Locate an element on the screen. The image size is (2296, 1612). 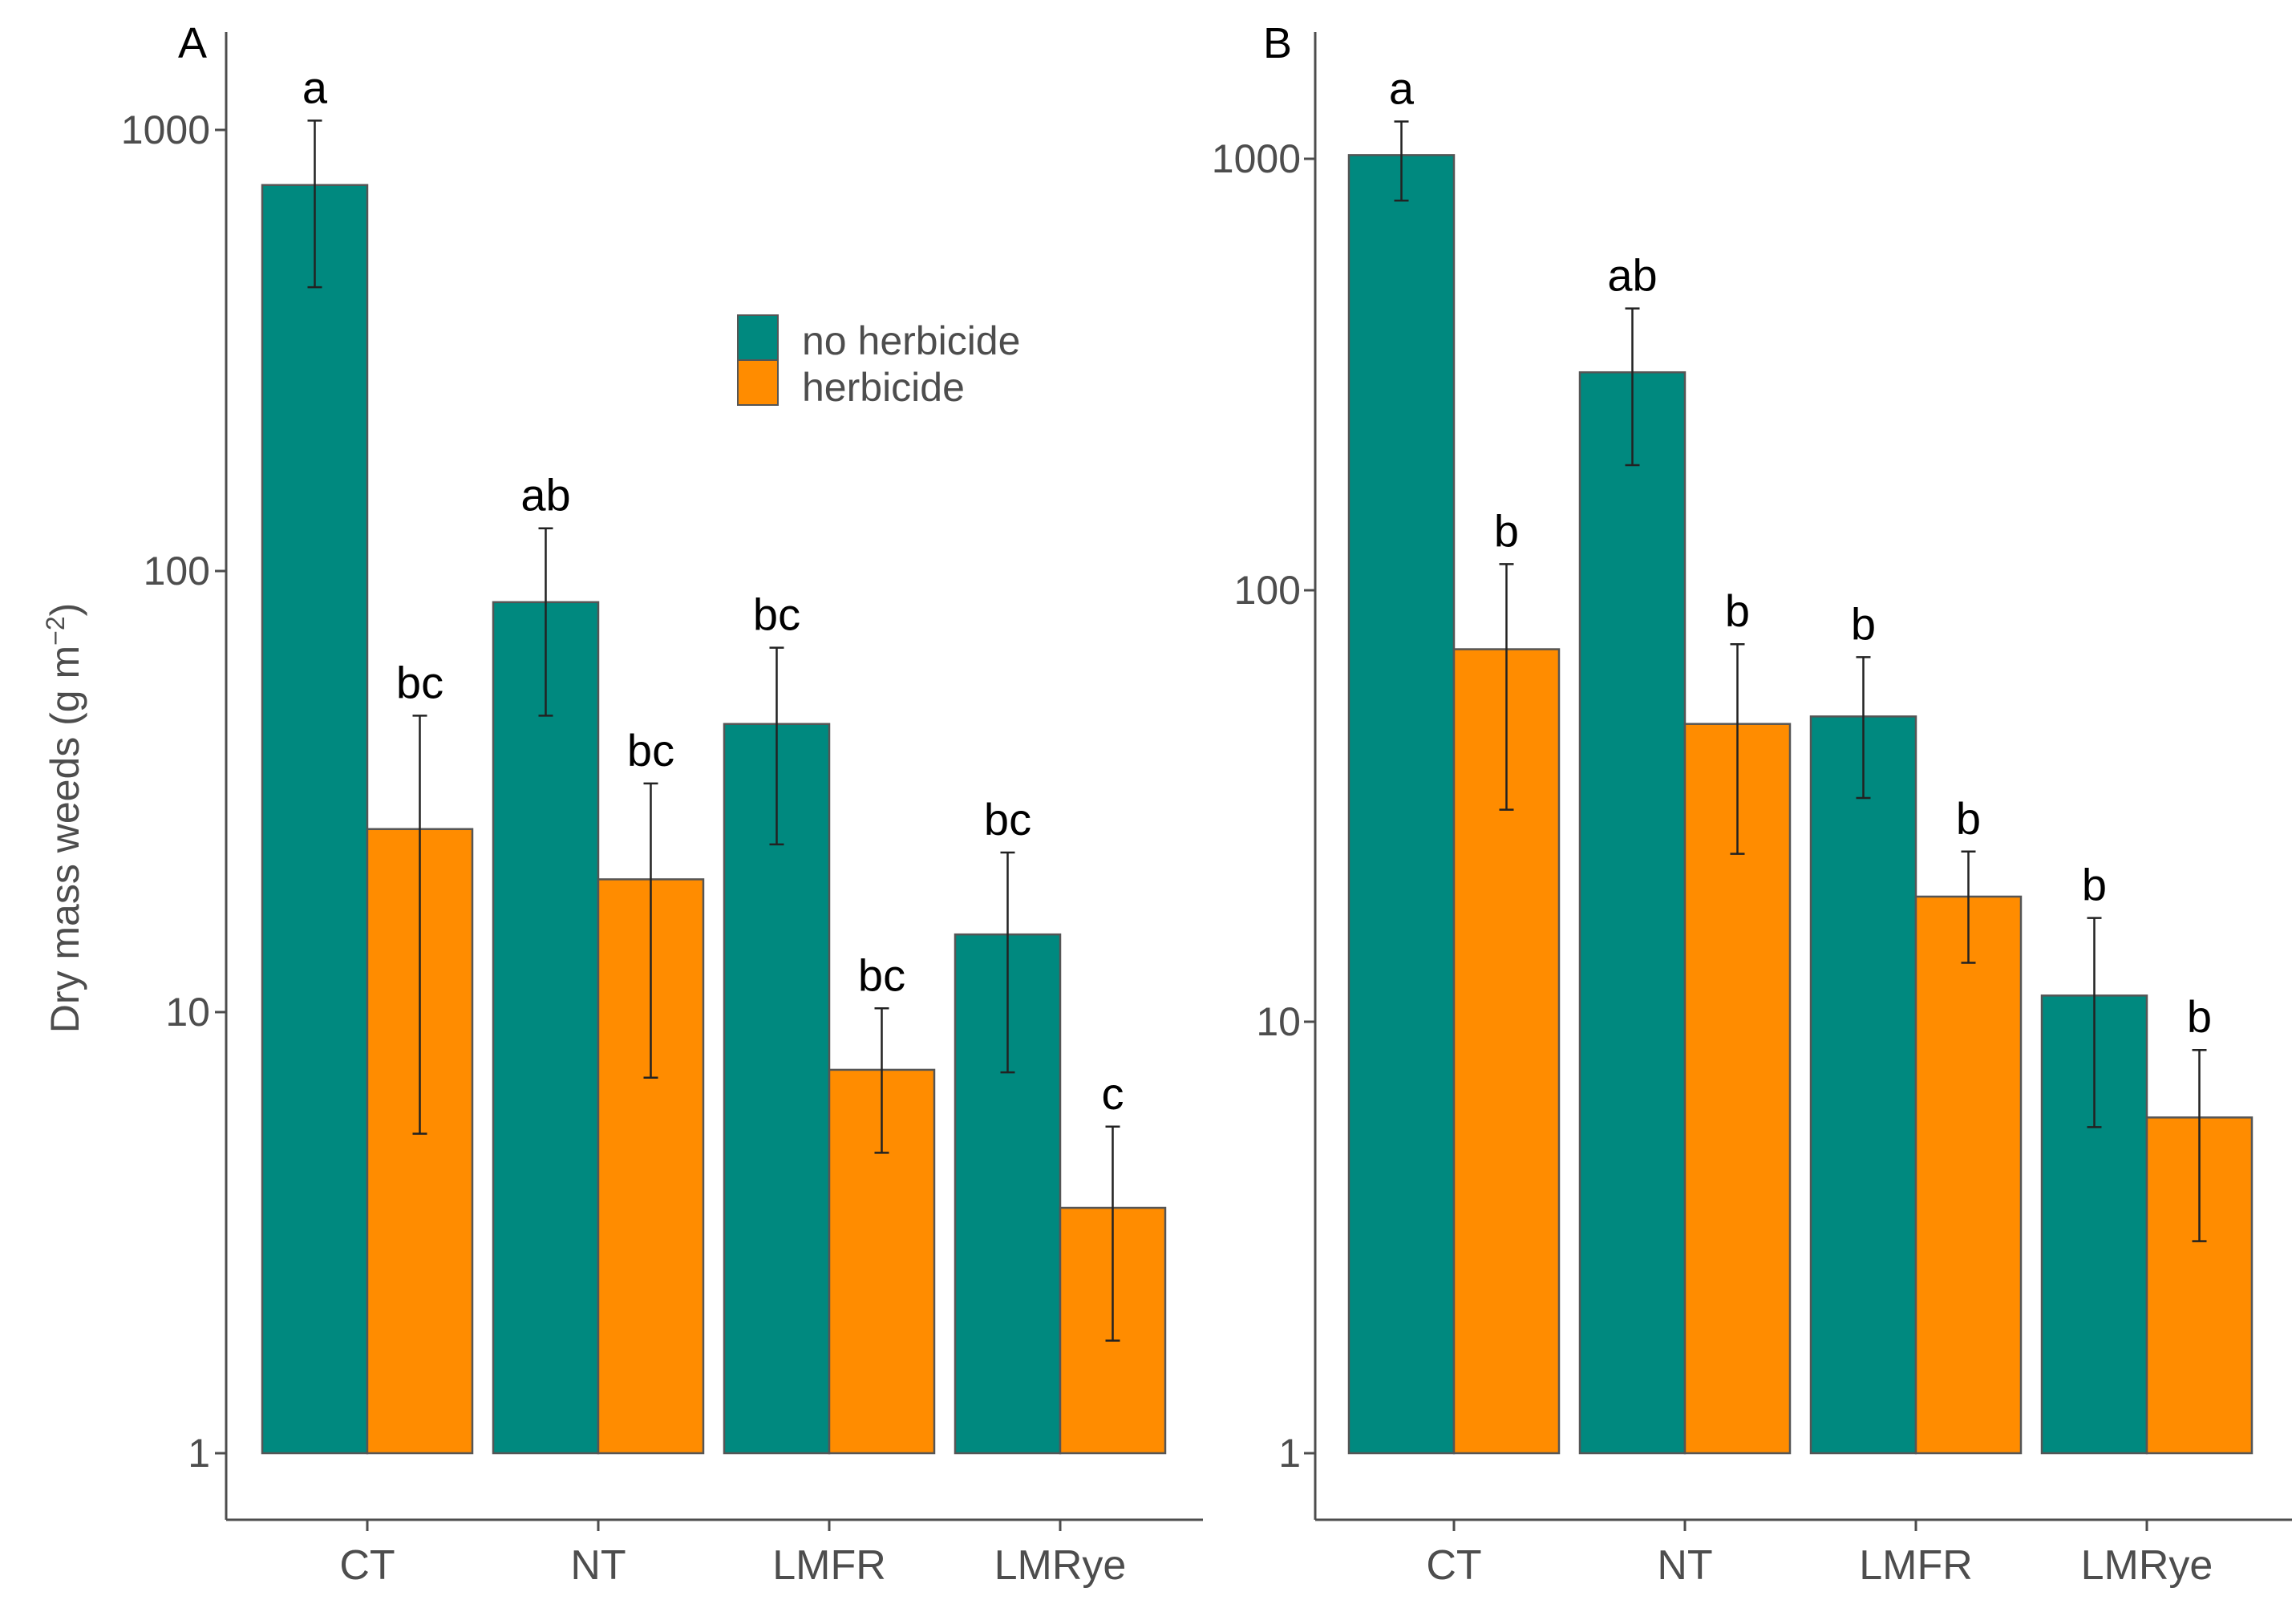
legend-label-herbicide: herbicide is located at coordinates (883, 387).